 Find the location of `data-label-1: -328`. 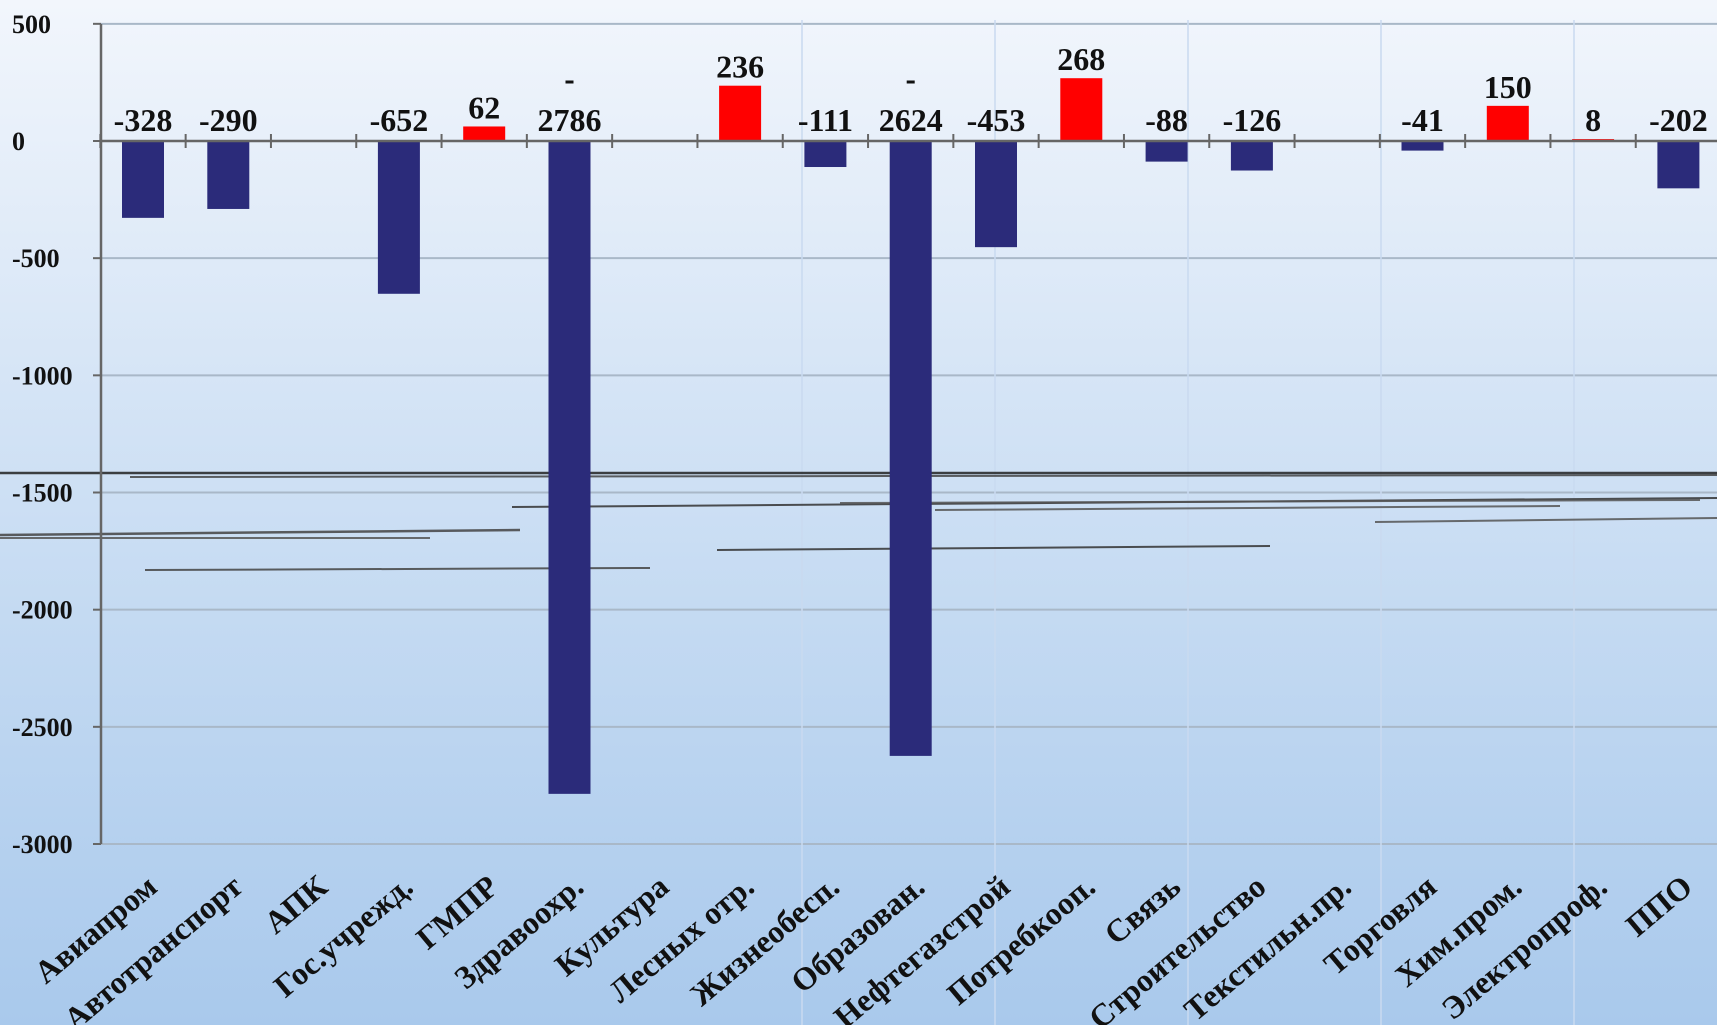

data-label-1: -328 is located at coordinates (143, 120).